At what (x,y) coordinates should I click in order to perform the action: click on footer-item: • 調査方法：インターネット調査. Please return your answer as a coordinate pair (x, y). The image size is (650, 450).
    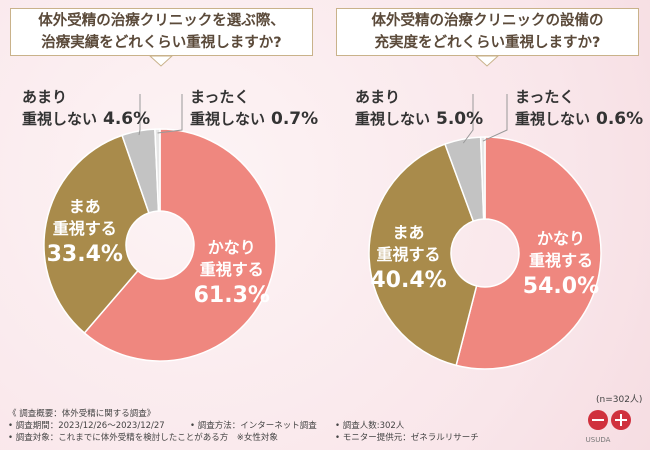
    Looking at the image, I should click on (253, 426).